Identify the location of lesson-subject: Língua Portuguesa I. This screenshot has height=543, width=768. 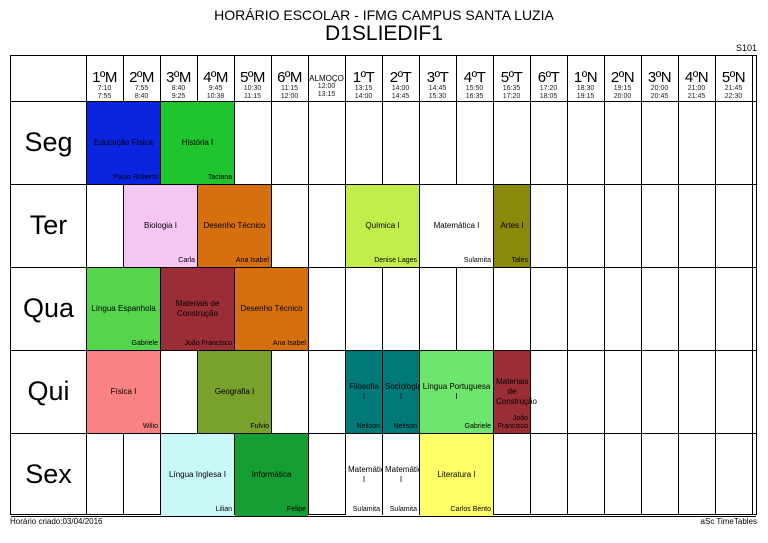
(456, 391).